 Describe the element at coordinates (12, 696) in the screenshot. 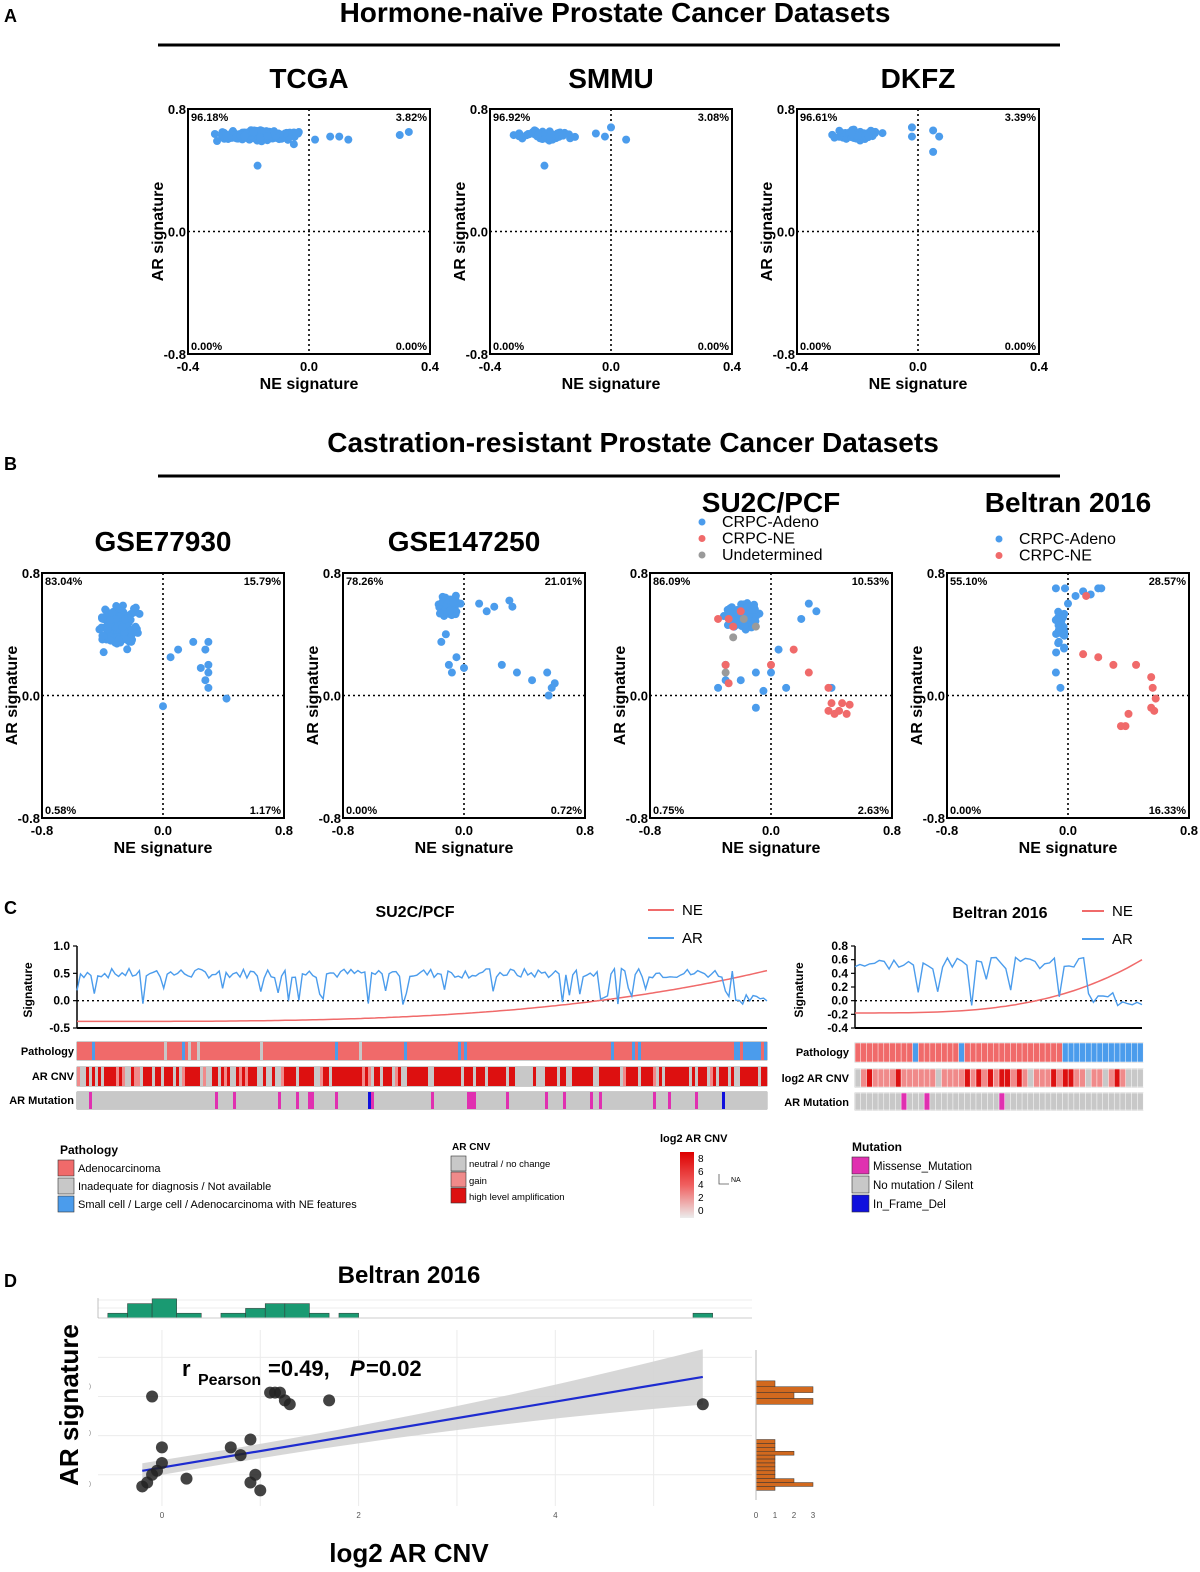

I see `b-gse77930-ylabel: AR signature` at that location.